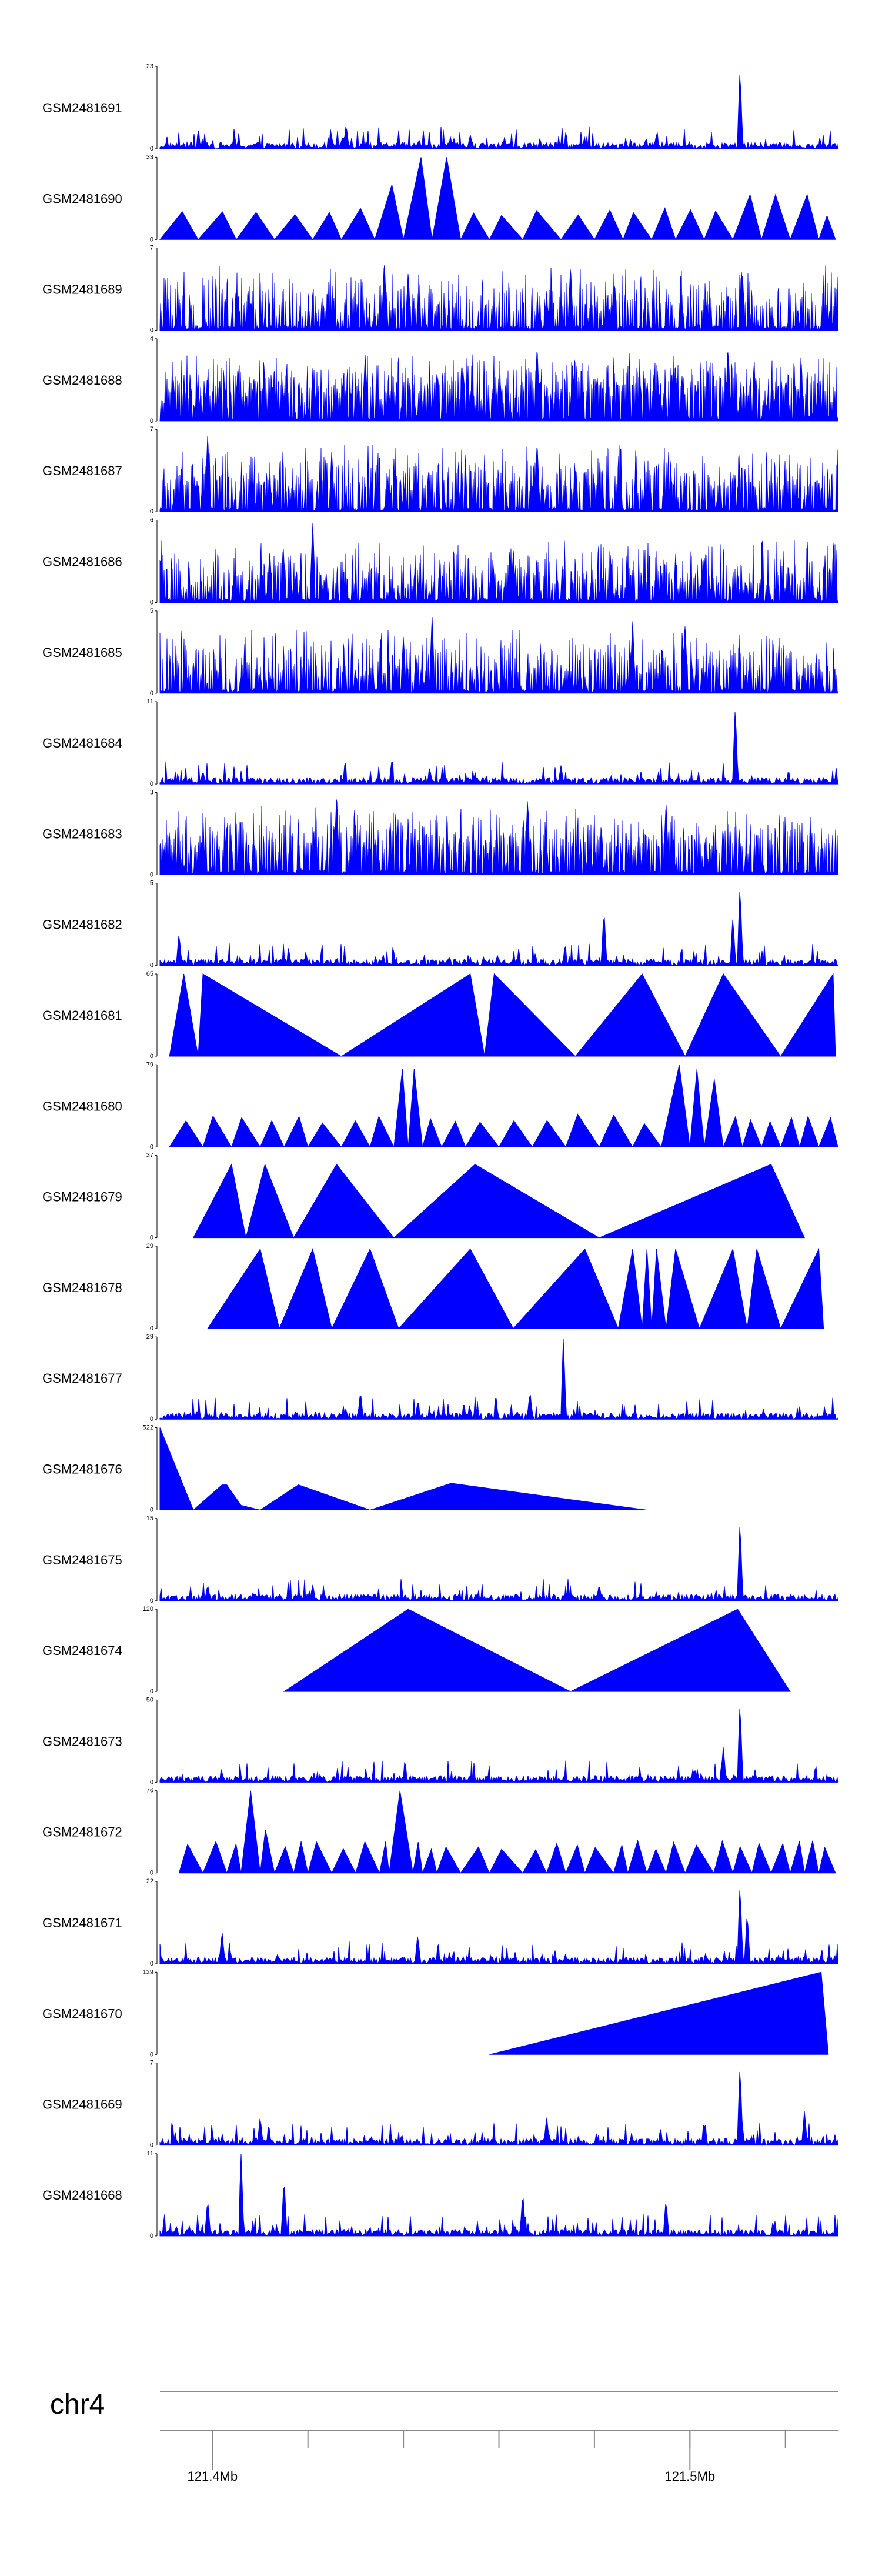 The width and height of the screenshot is (882, 2576). I want to click on track-label: GSM2481690, so click(82, 198).